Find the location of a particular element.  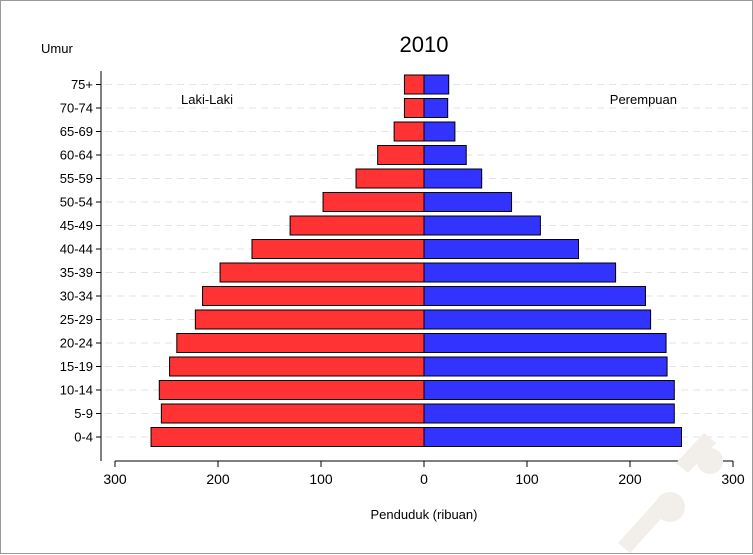

x-tick-label-1: 200 is located at coordinates (218, 479).